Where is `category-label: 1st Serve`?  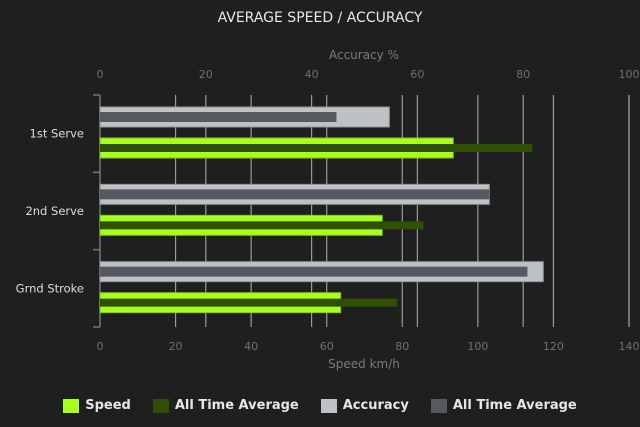
category-label: 1st Serve is located at coordinates (57, 134).